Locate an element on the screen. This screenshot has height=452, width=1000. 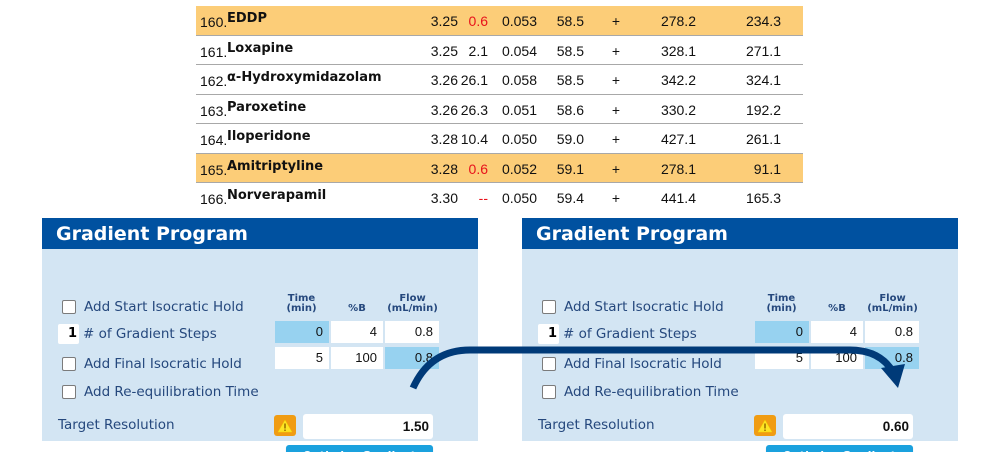
time-column-header: Time (min) is located at coordinates (781, 304).